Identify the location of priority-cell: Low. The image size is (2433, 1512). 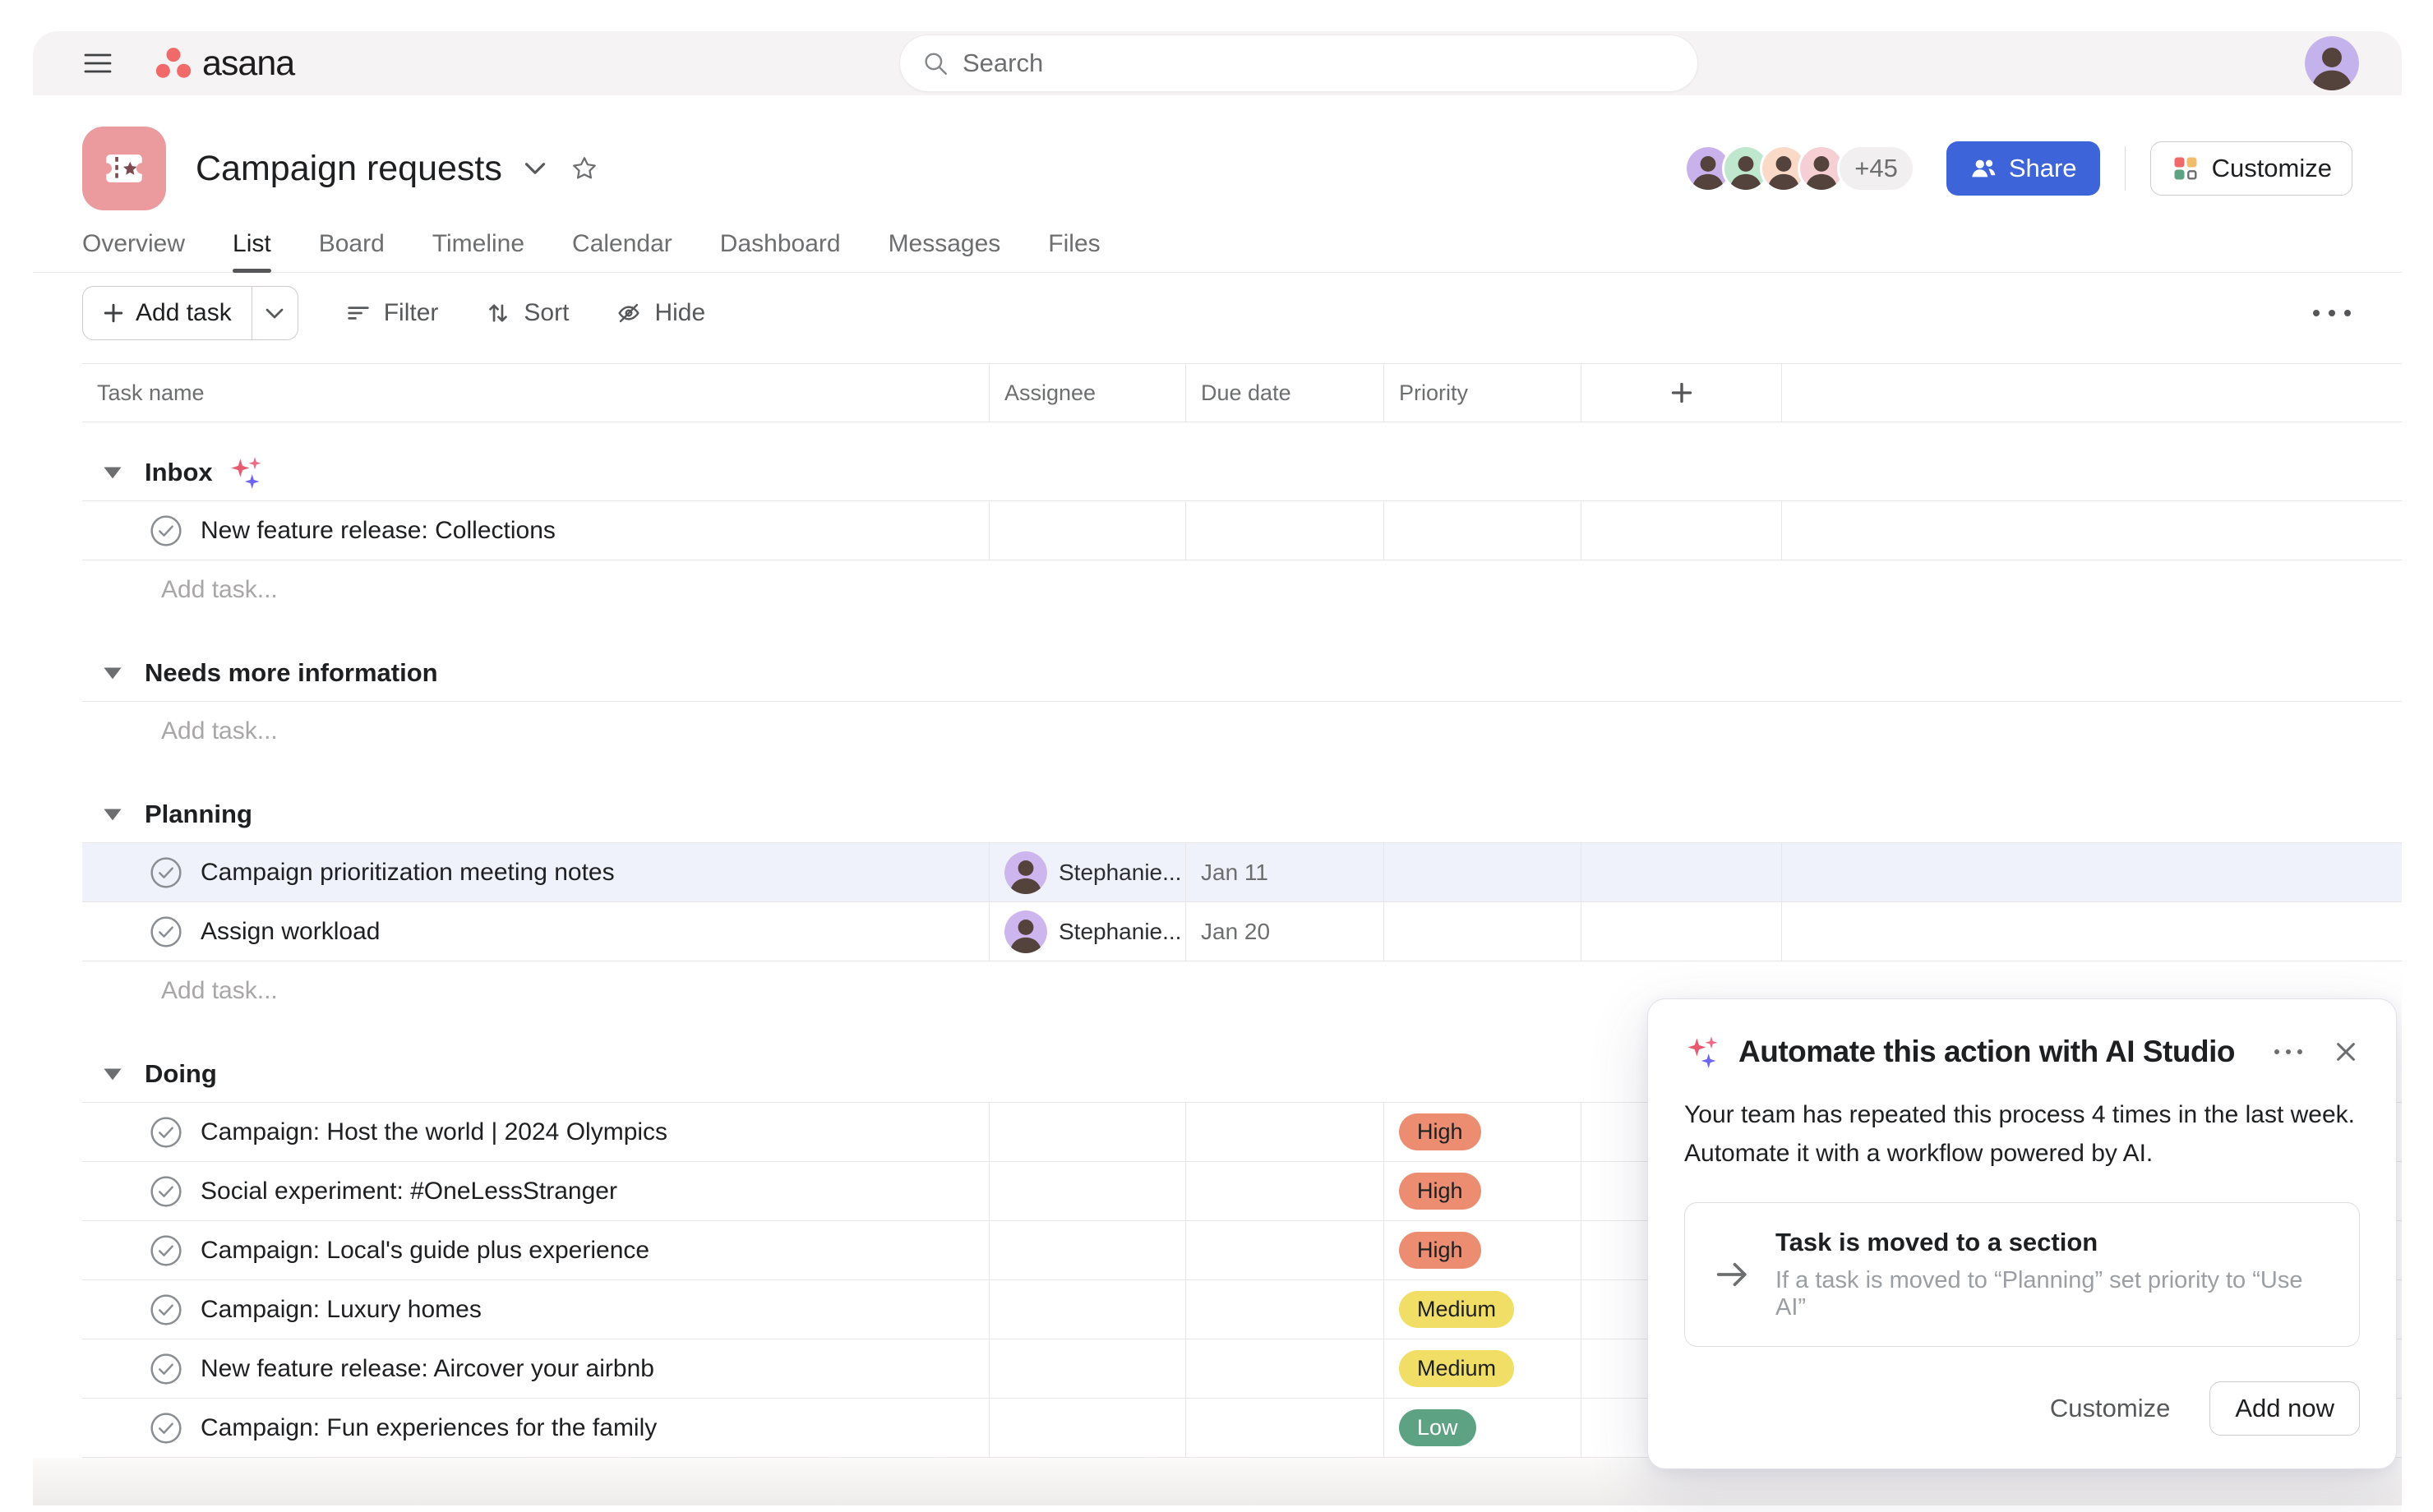
(1482, 1428).